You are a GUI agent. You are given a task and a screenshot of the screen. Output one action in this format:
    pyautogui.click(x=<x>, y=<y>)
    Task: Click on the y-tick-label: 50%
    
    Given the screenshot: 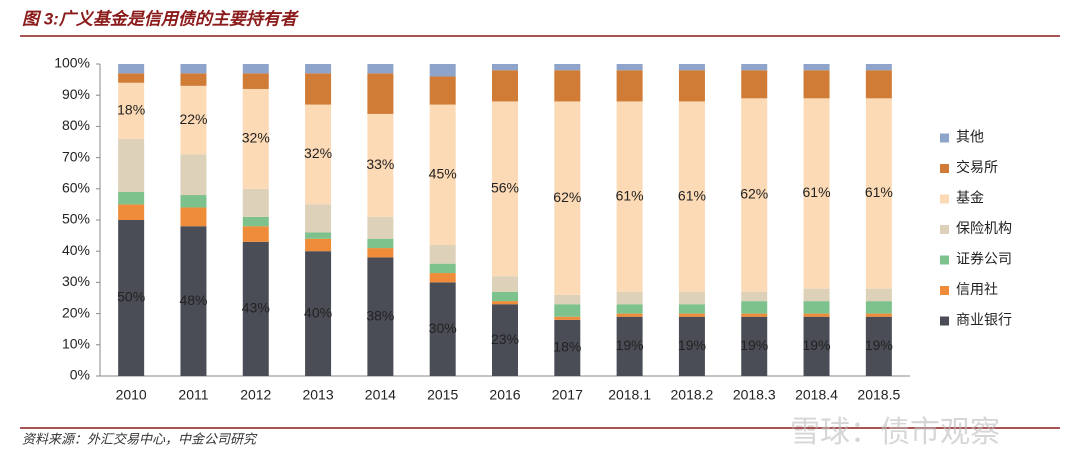 What is the action you would take?
    pyautogui.click(x=76, y=219)
    